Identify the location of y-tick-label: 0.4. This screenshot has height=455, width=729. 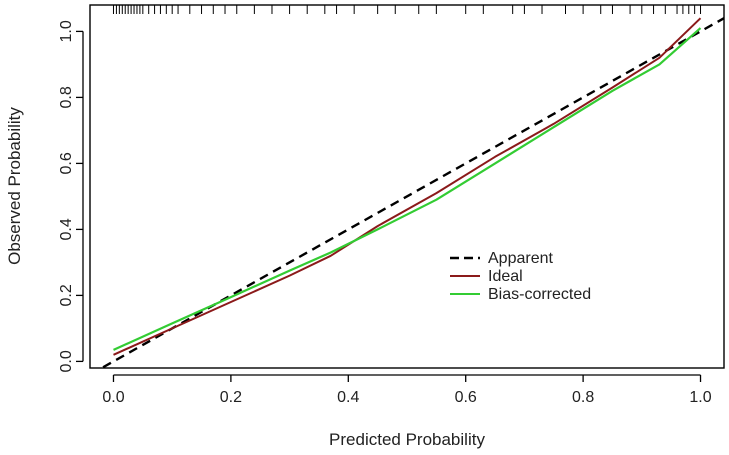
(66, 229).